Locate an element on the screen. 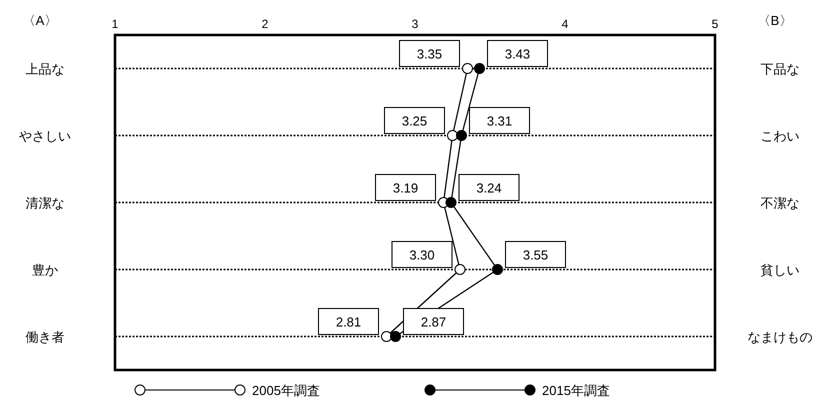 This screenshot has width=836, height=401. label-box: 3.35 is located at coordinates (429, 53).